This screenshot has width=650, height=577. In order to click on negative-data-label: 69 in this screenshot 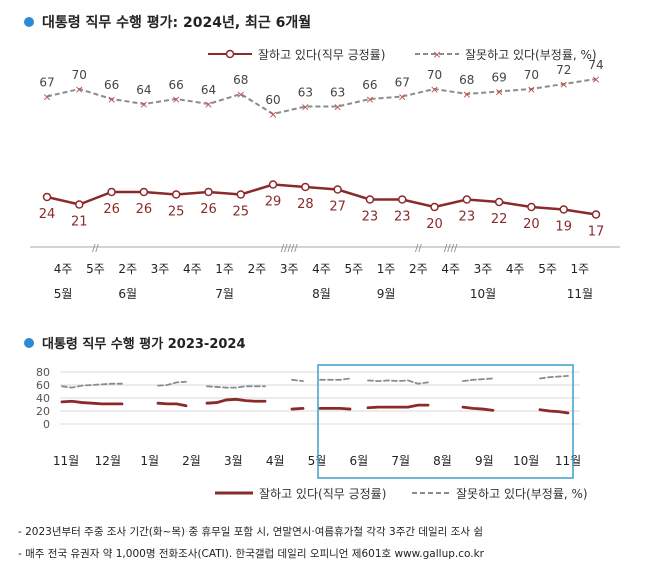, I will do `click(498, 78)`.